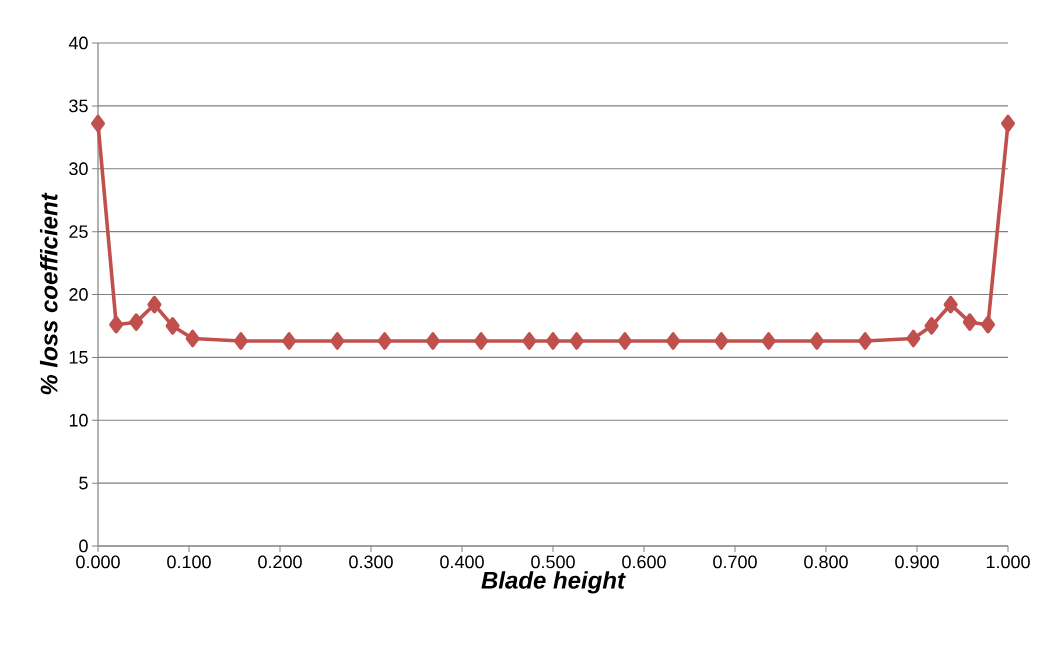 This screenshot has width=1043, height=649. What do you see at coordinates (78, 357) in the screenshot?
I see `y-tick-label: 15` at bounding box center [78, 357].